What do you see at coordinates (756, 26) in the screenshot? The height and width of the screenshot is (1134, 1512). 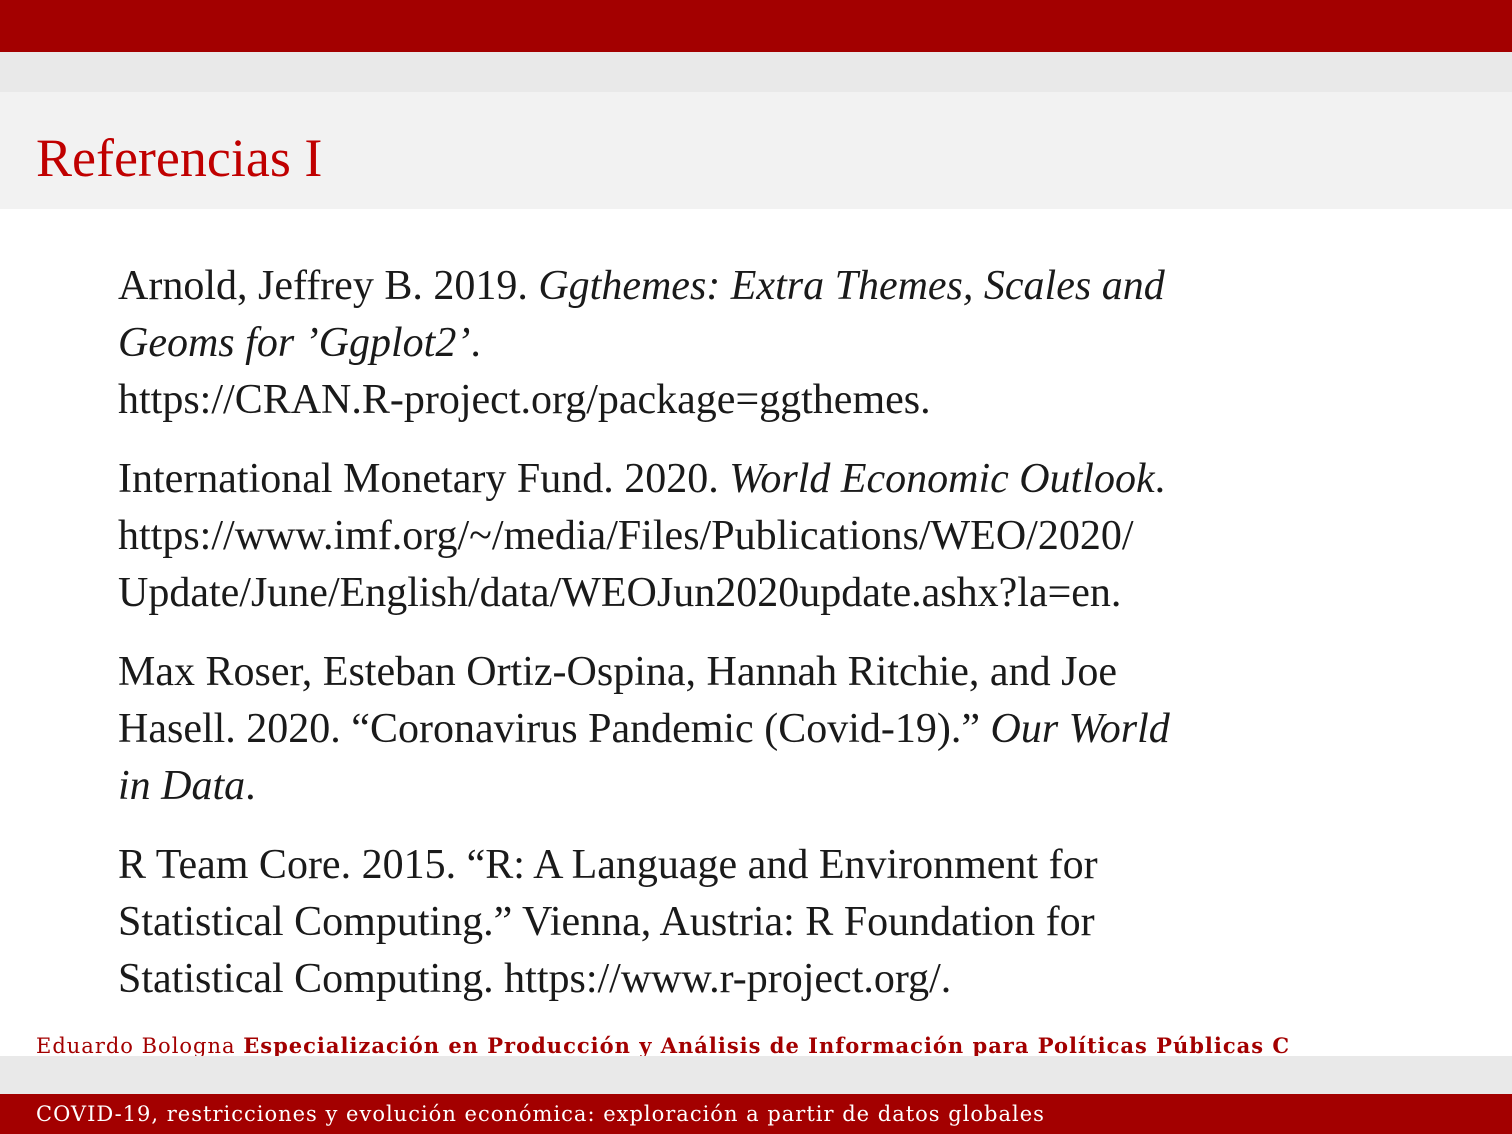 I see `top-bar` at bounding box center [756, 26].